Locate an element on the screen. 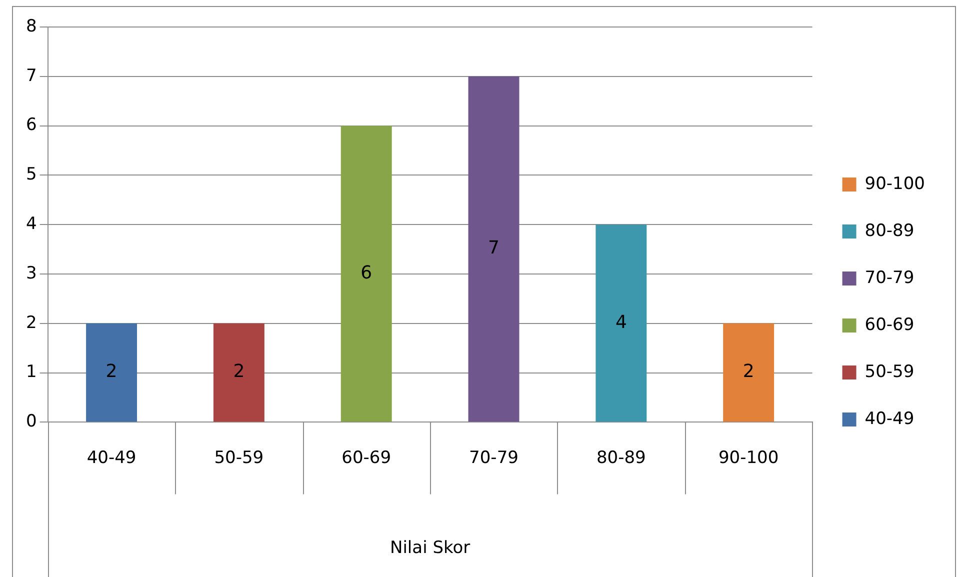  y-tick-label: 6 is located at coordinates (31, 125).